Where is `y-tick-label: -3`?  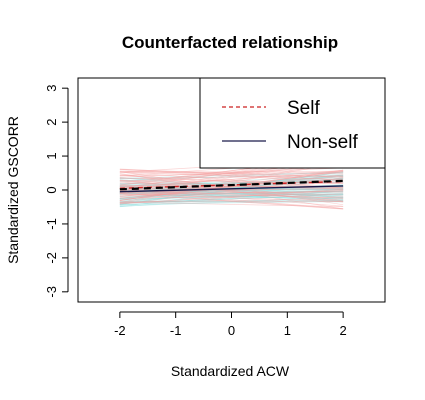
y-tick-label: -3 is located at coordinates (51, 292).